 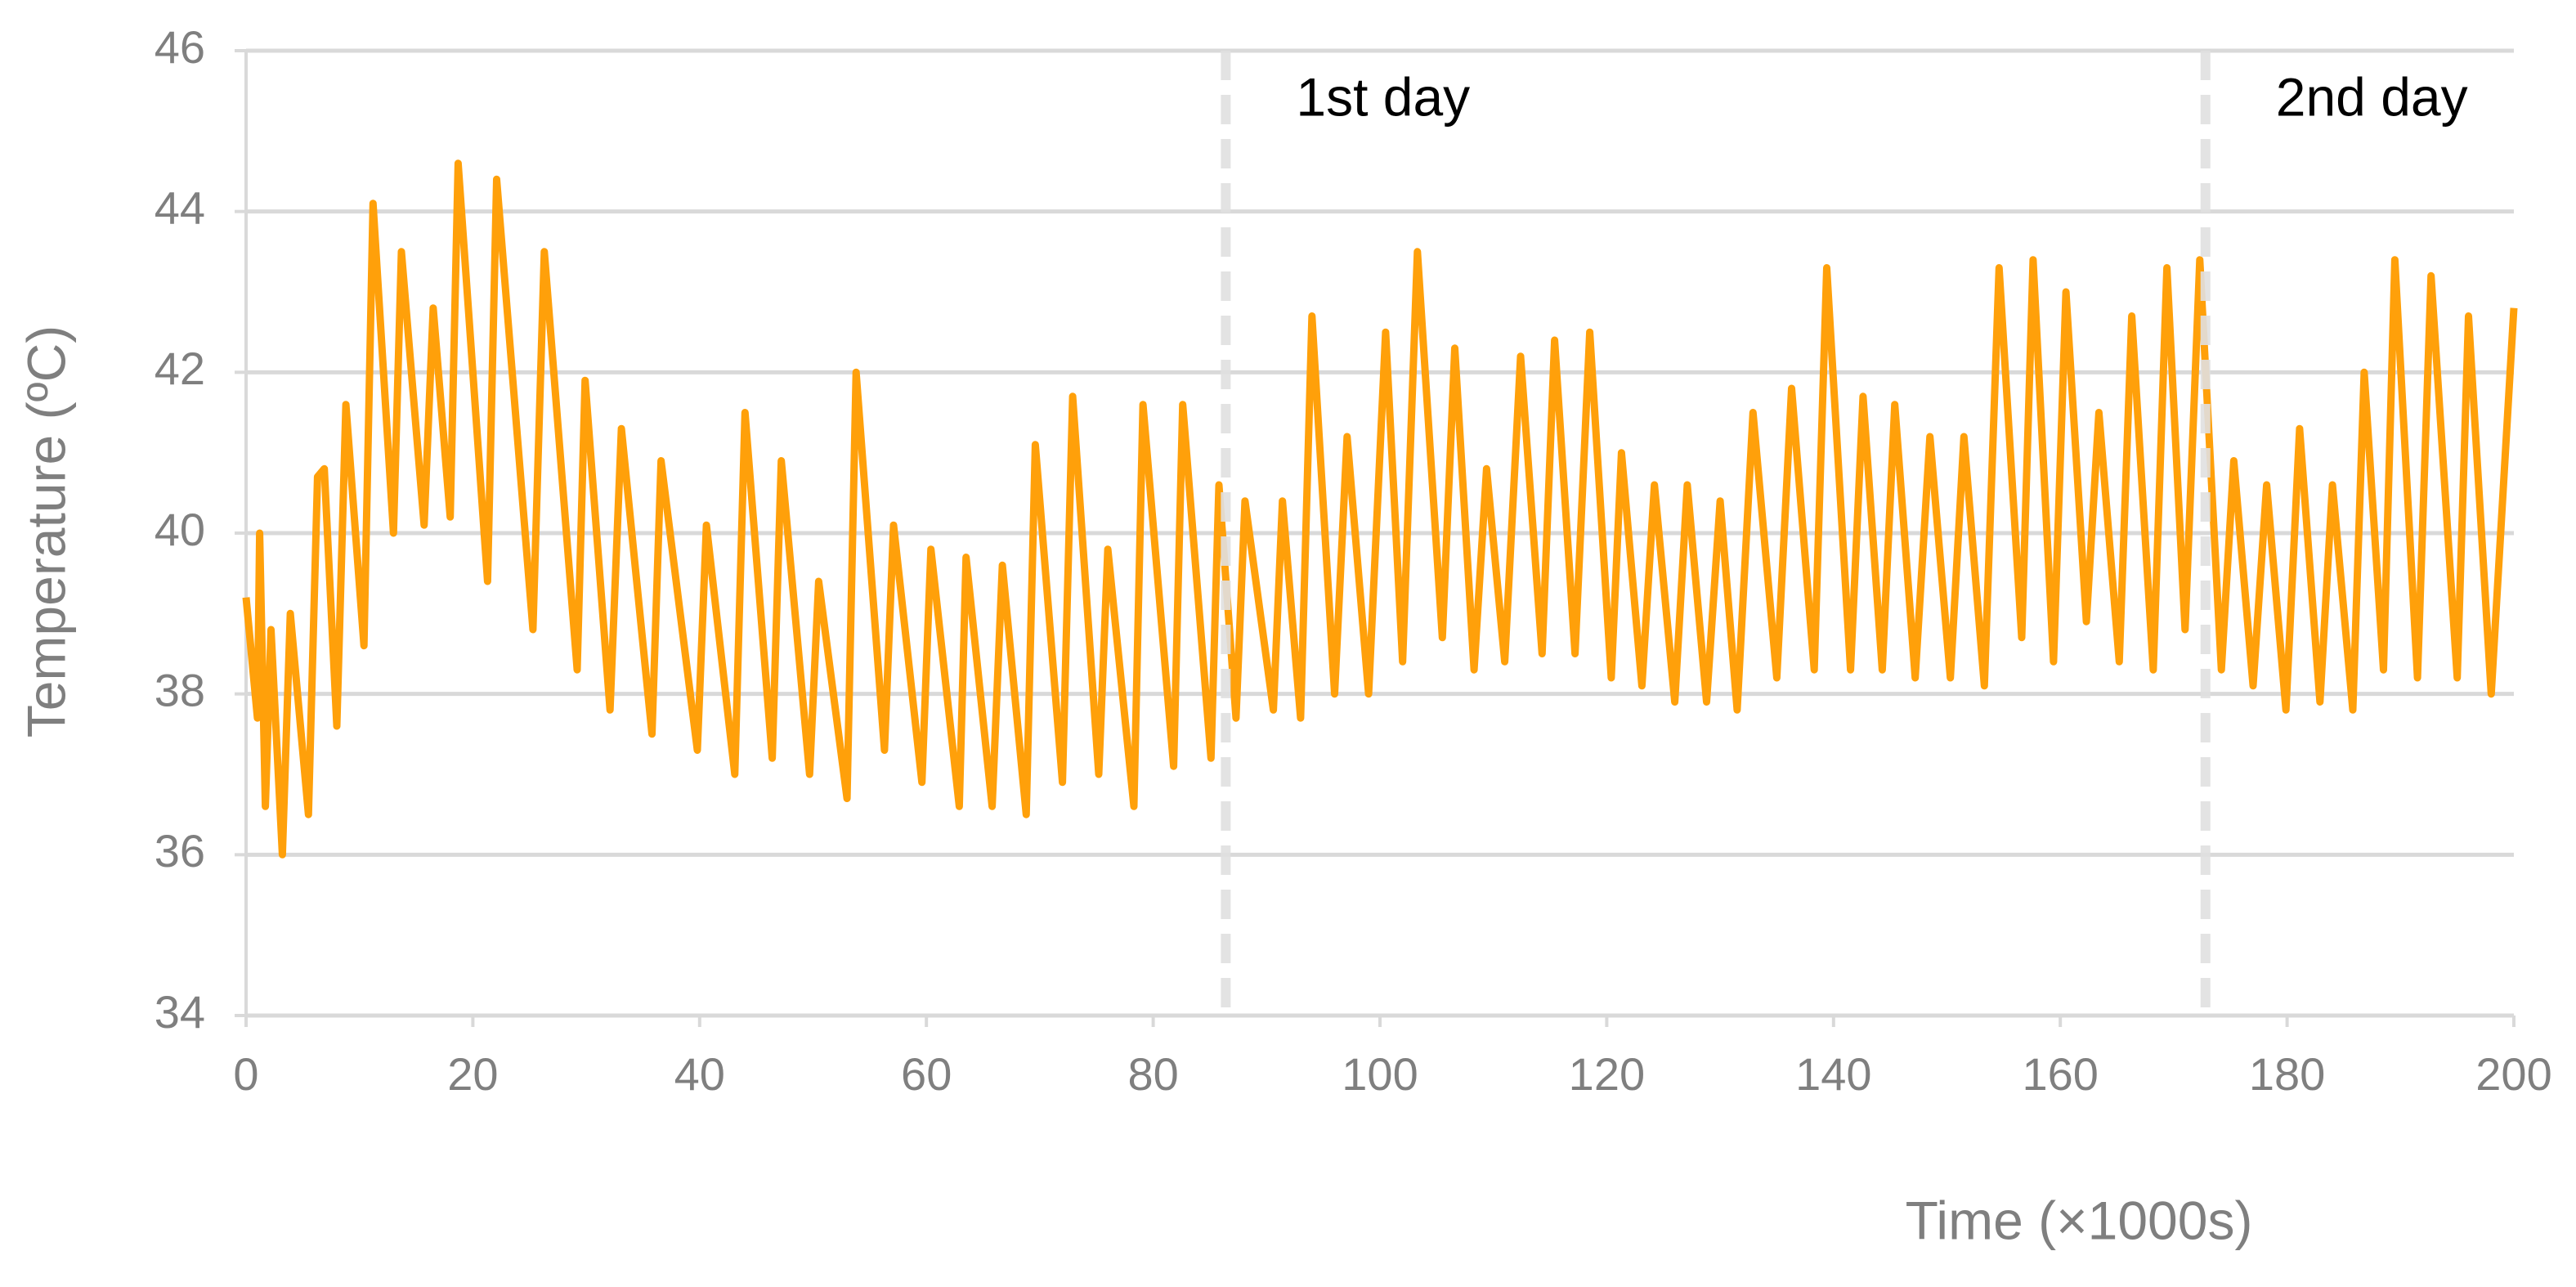 What do you see at coordinates (180, 207) in the screenshot?
I see `y-tick-label: 44` at bounding box center [180, 207].